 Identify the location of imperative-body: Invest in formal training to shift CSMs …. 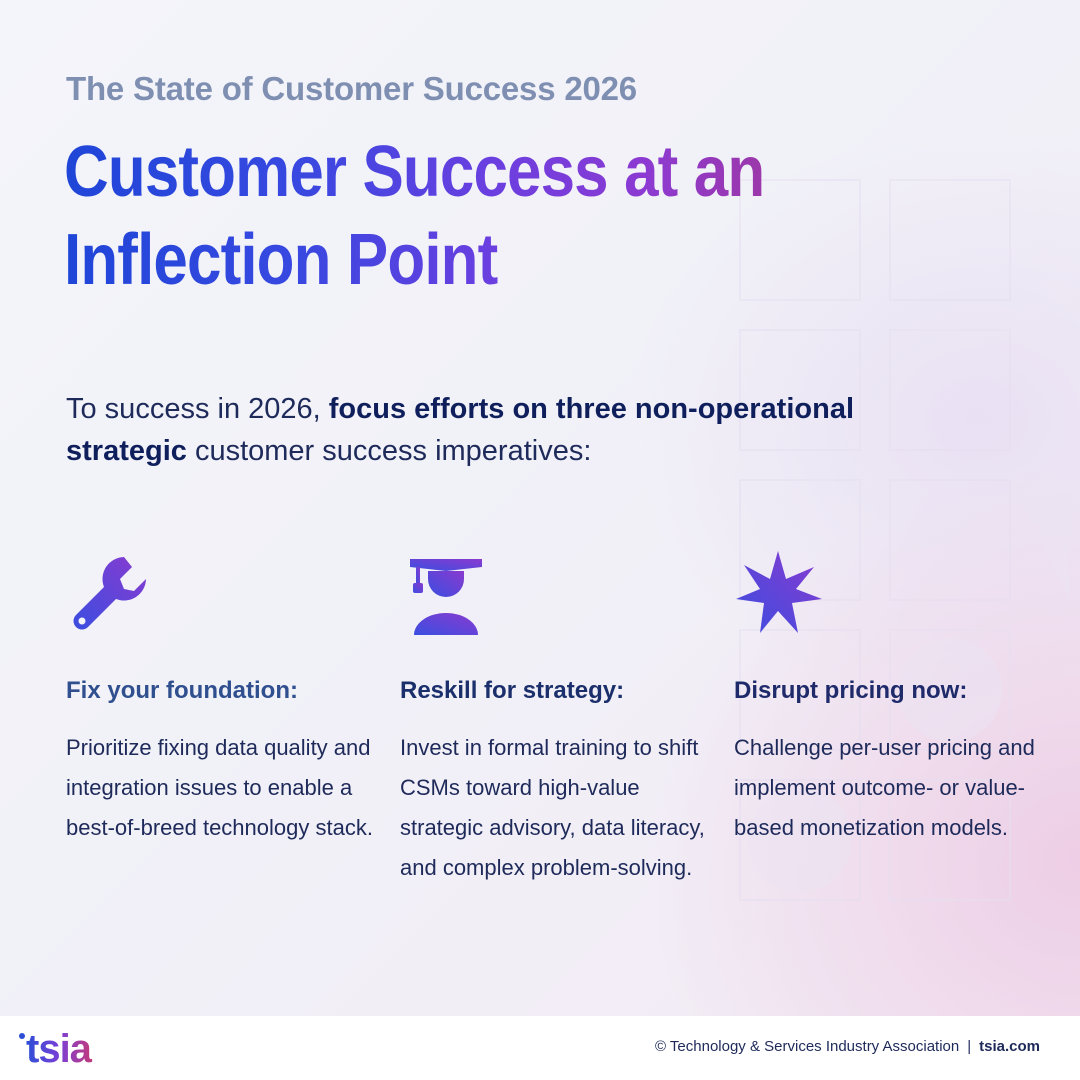
(552, 807).